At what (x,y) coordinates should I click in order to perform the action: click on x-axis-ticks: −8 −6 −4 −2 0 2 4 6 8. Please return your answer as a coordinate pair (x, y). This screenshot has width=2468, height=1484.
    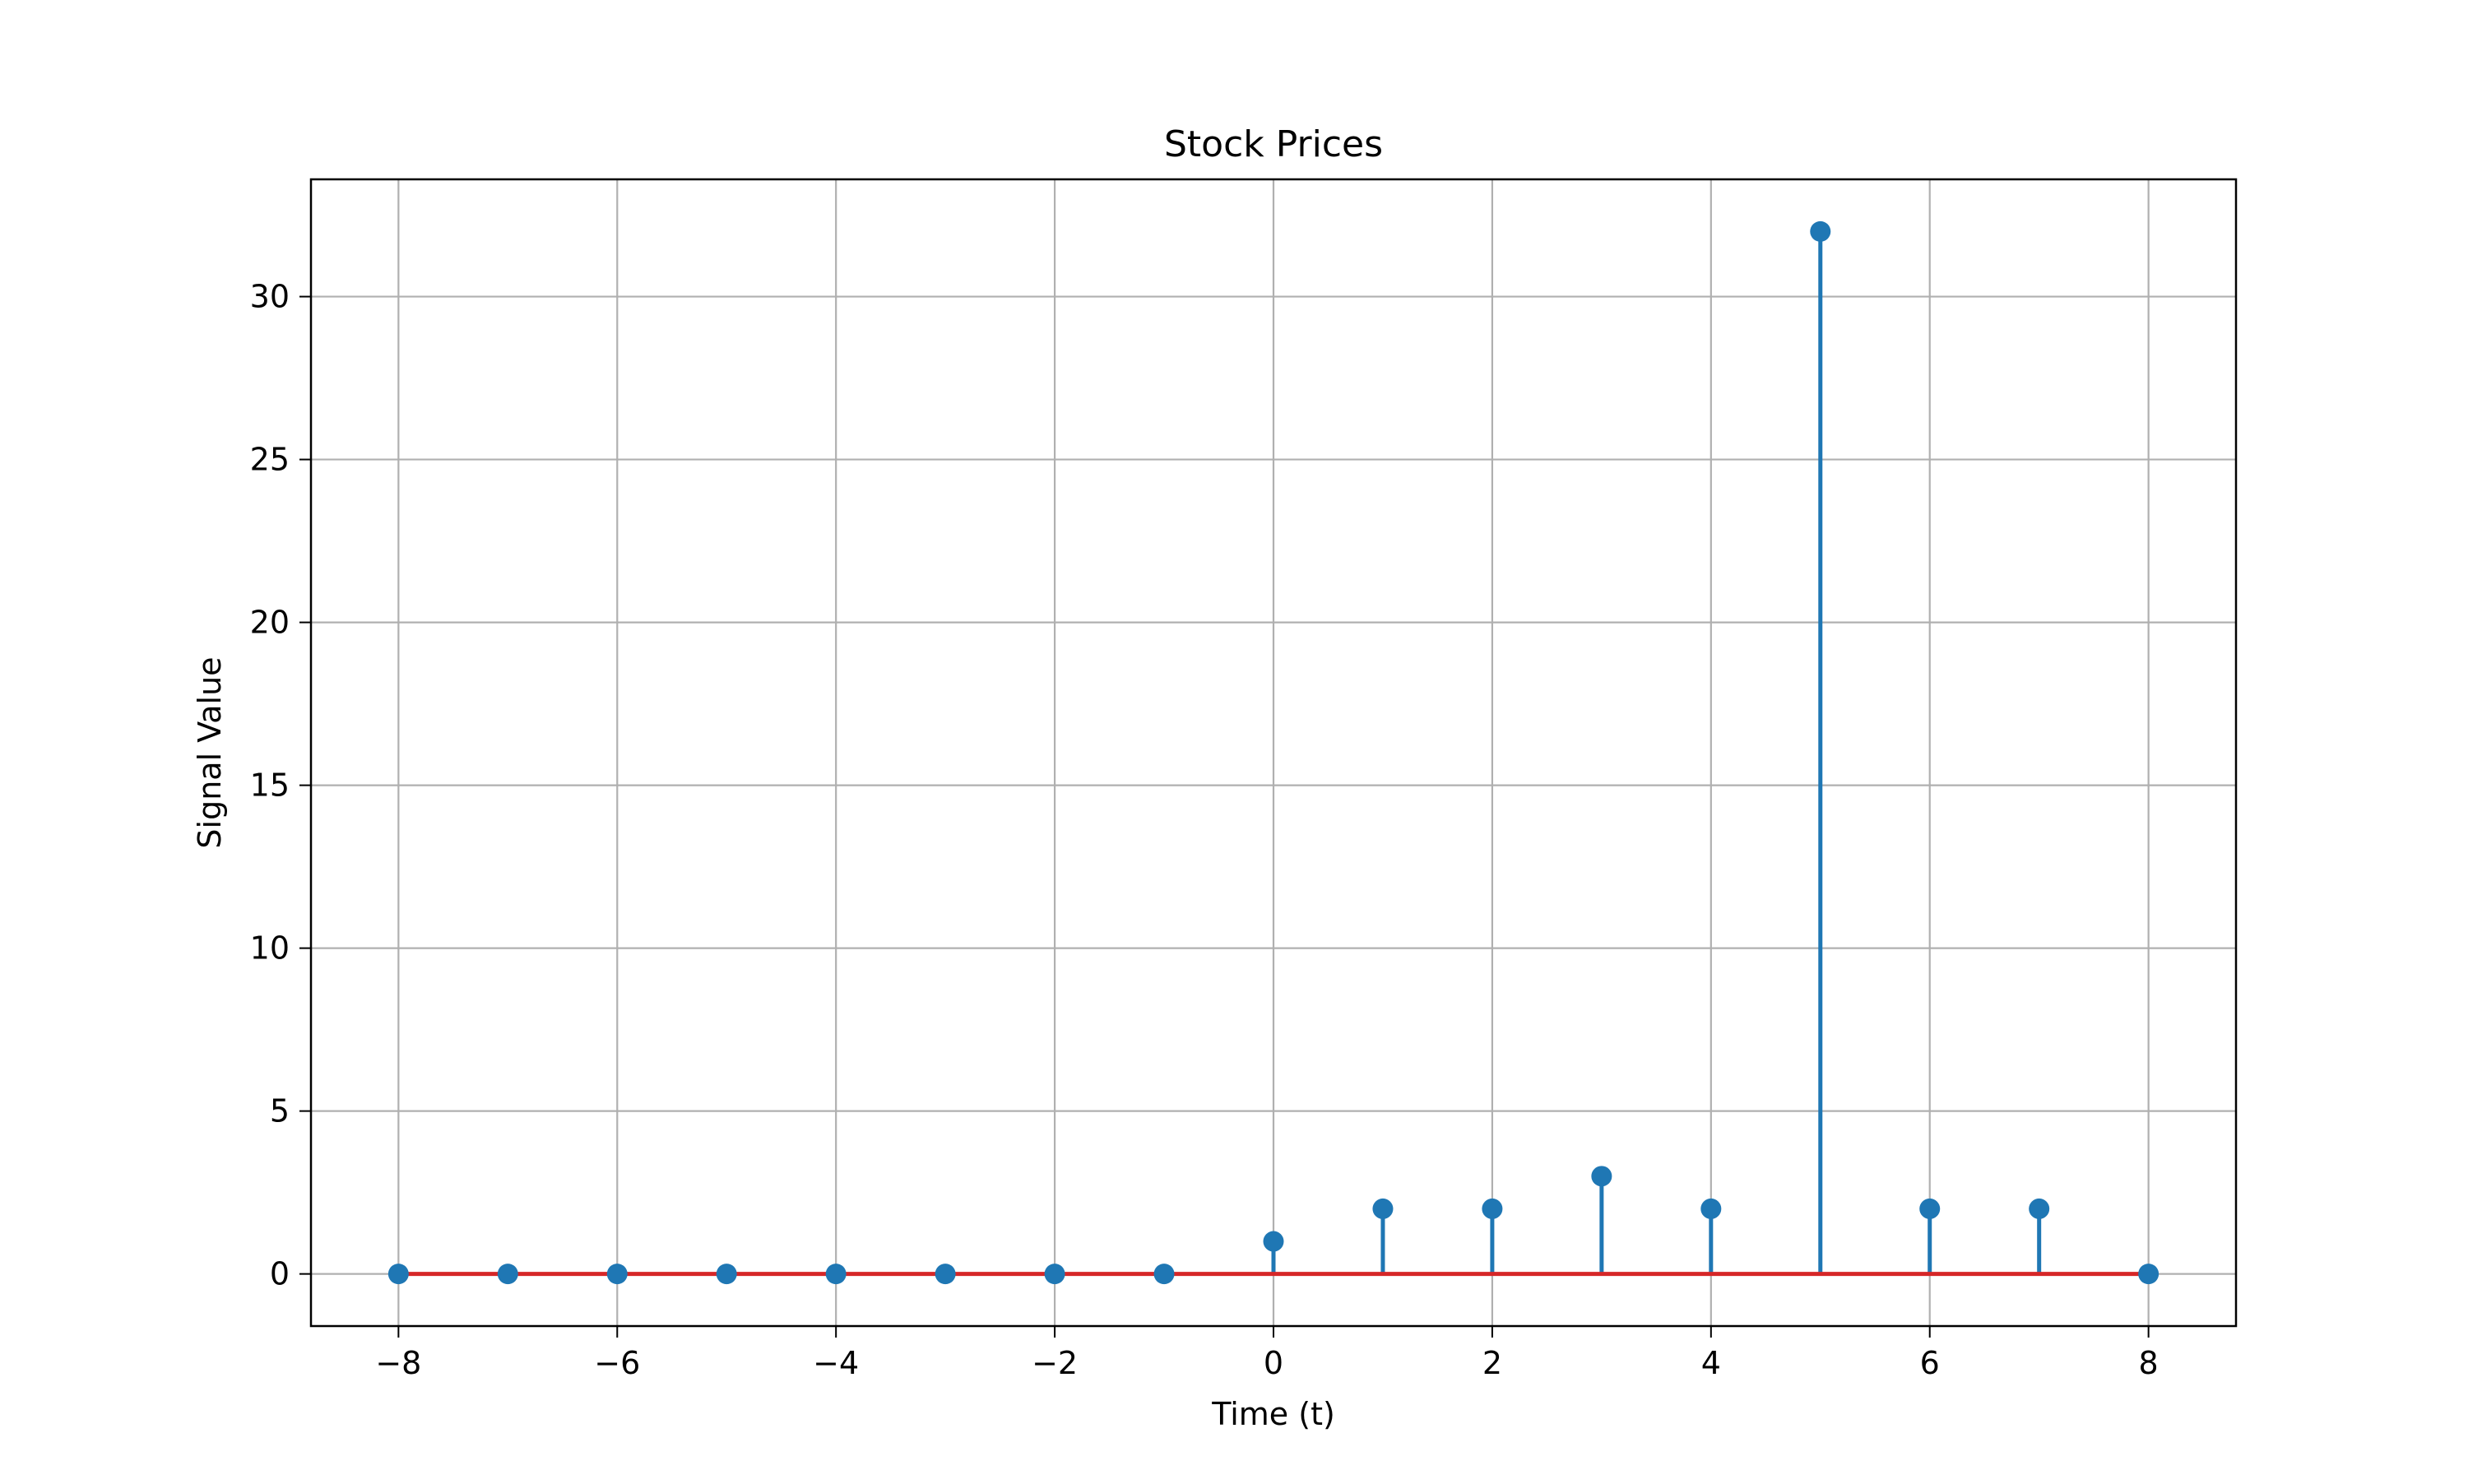
    Looking at the image, I should click on (1267, 1353).